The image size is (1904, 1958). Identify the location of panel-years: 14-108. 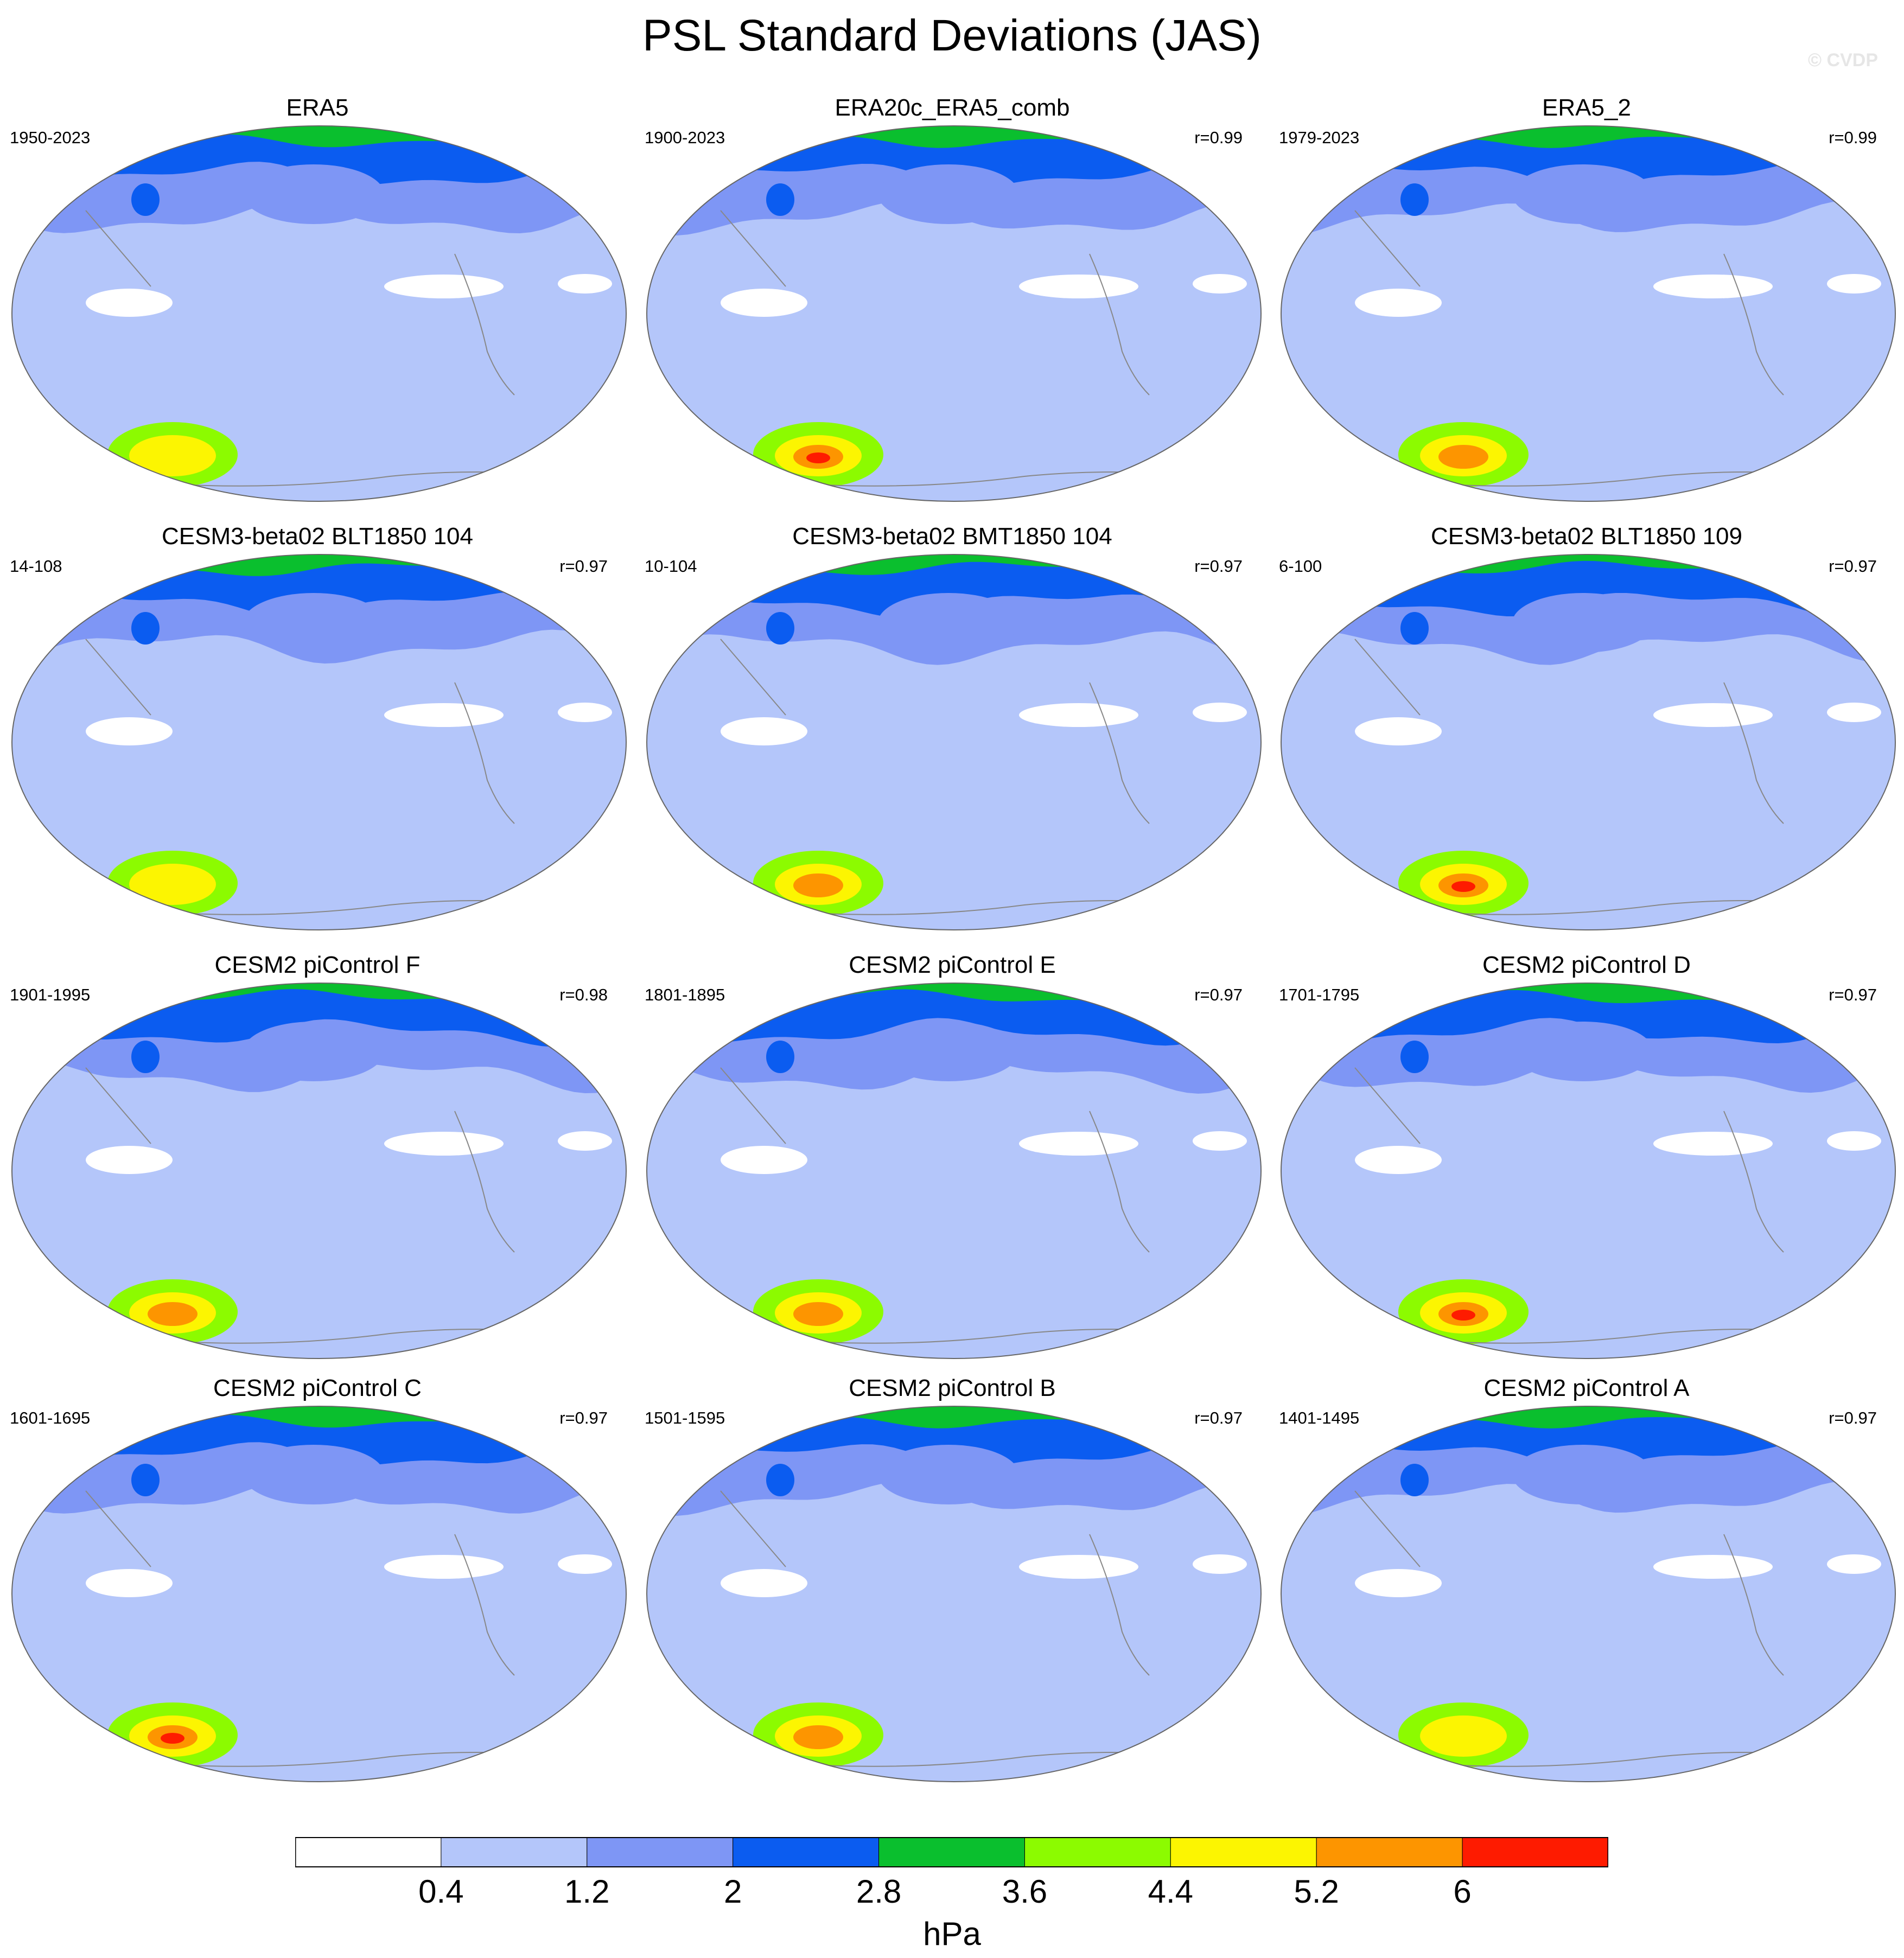
(36, 566).